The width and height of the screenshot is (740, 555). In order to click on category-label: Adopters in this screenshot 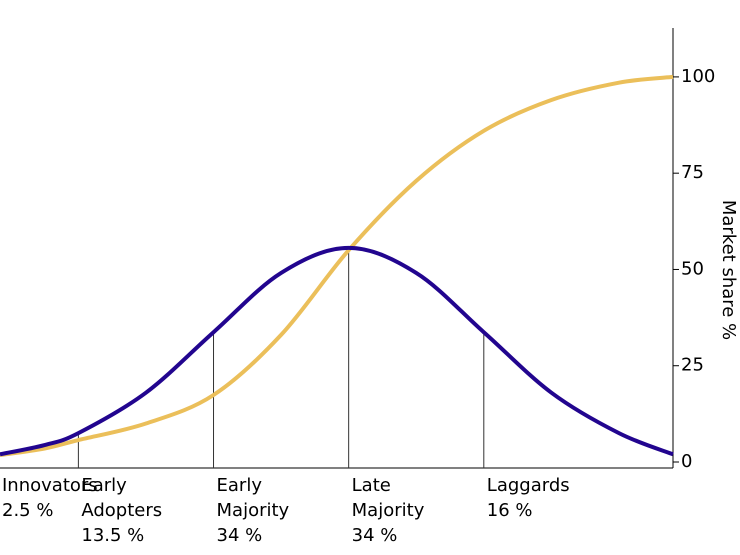, I will do `click(121, 510)`.